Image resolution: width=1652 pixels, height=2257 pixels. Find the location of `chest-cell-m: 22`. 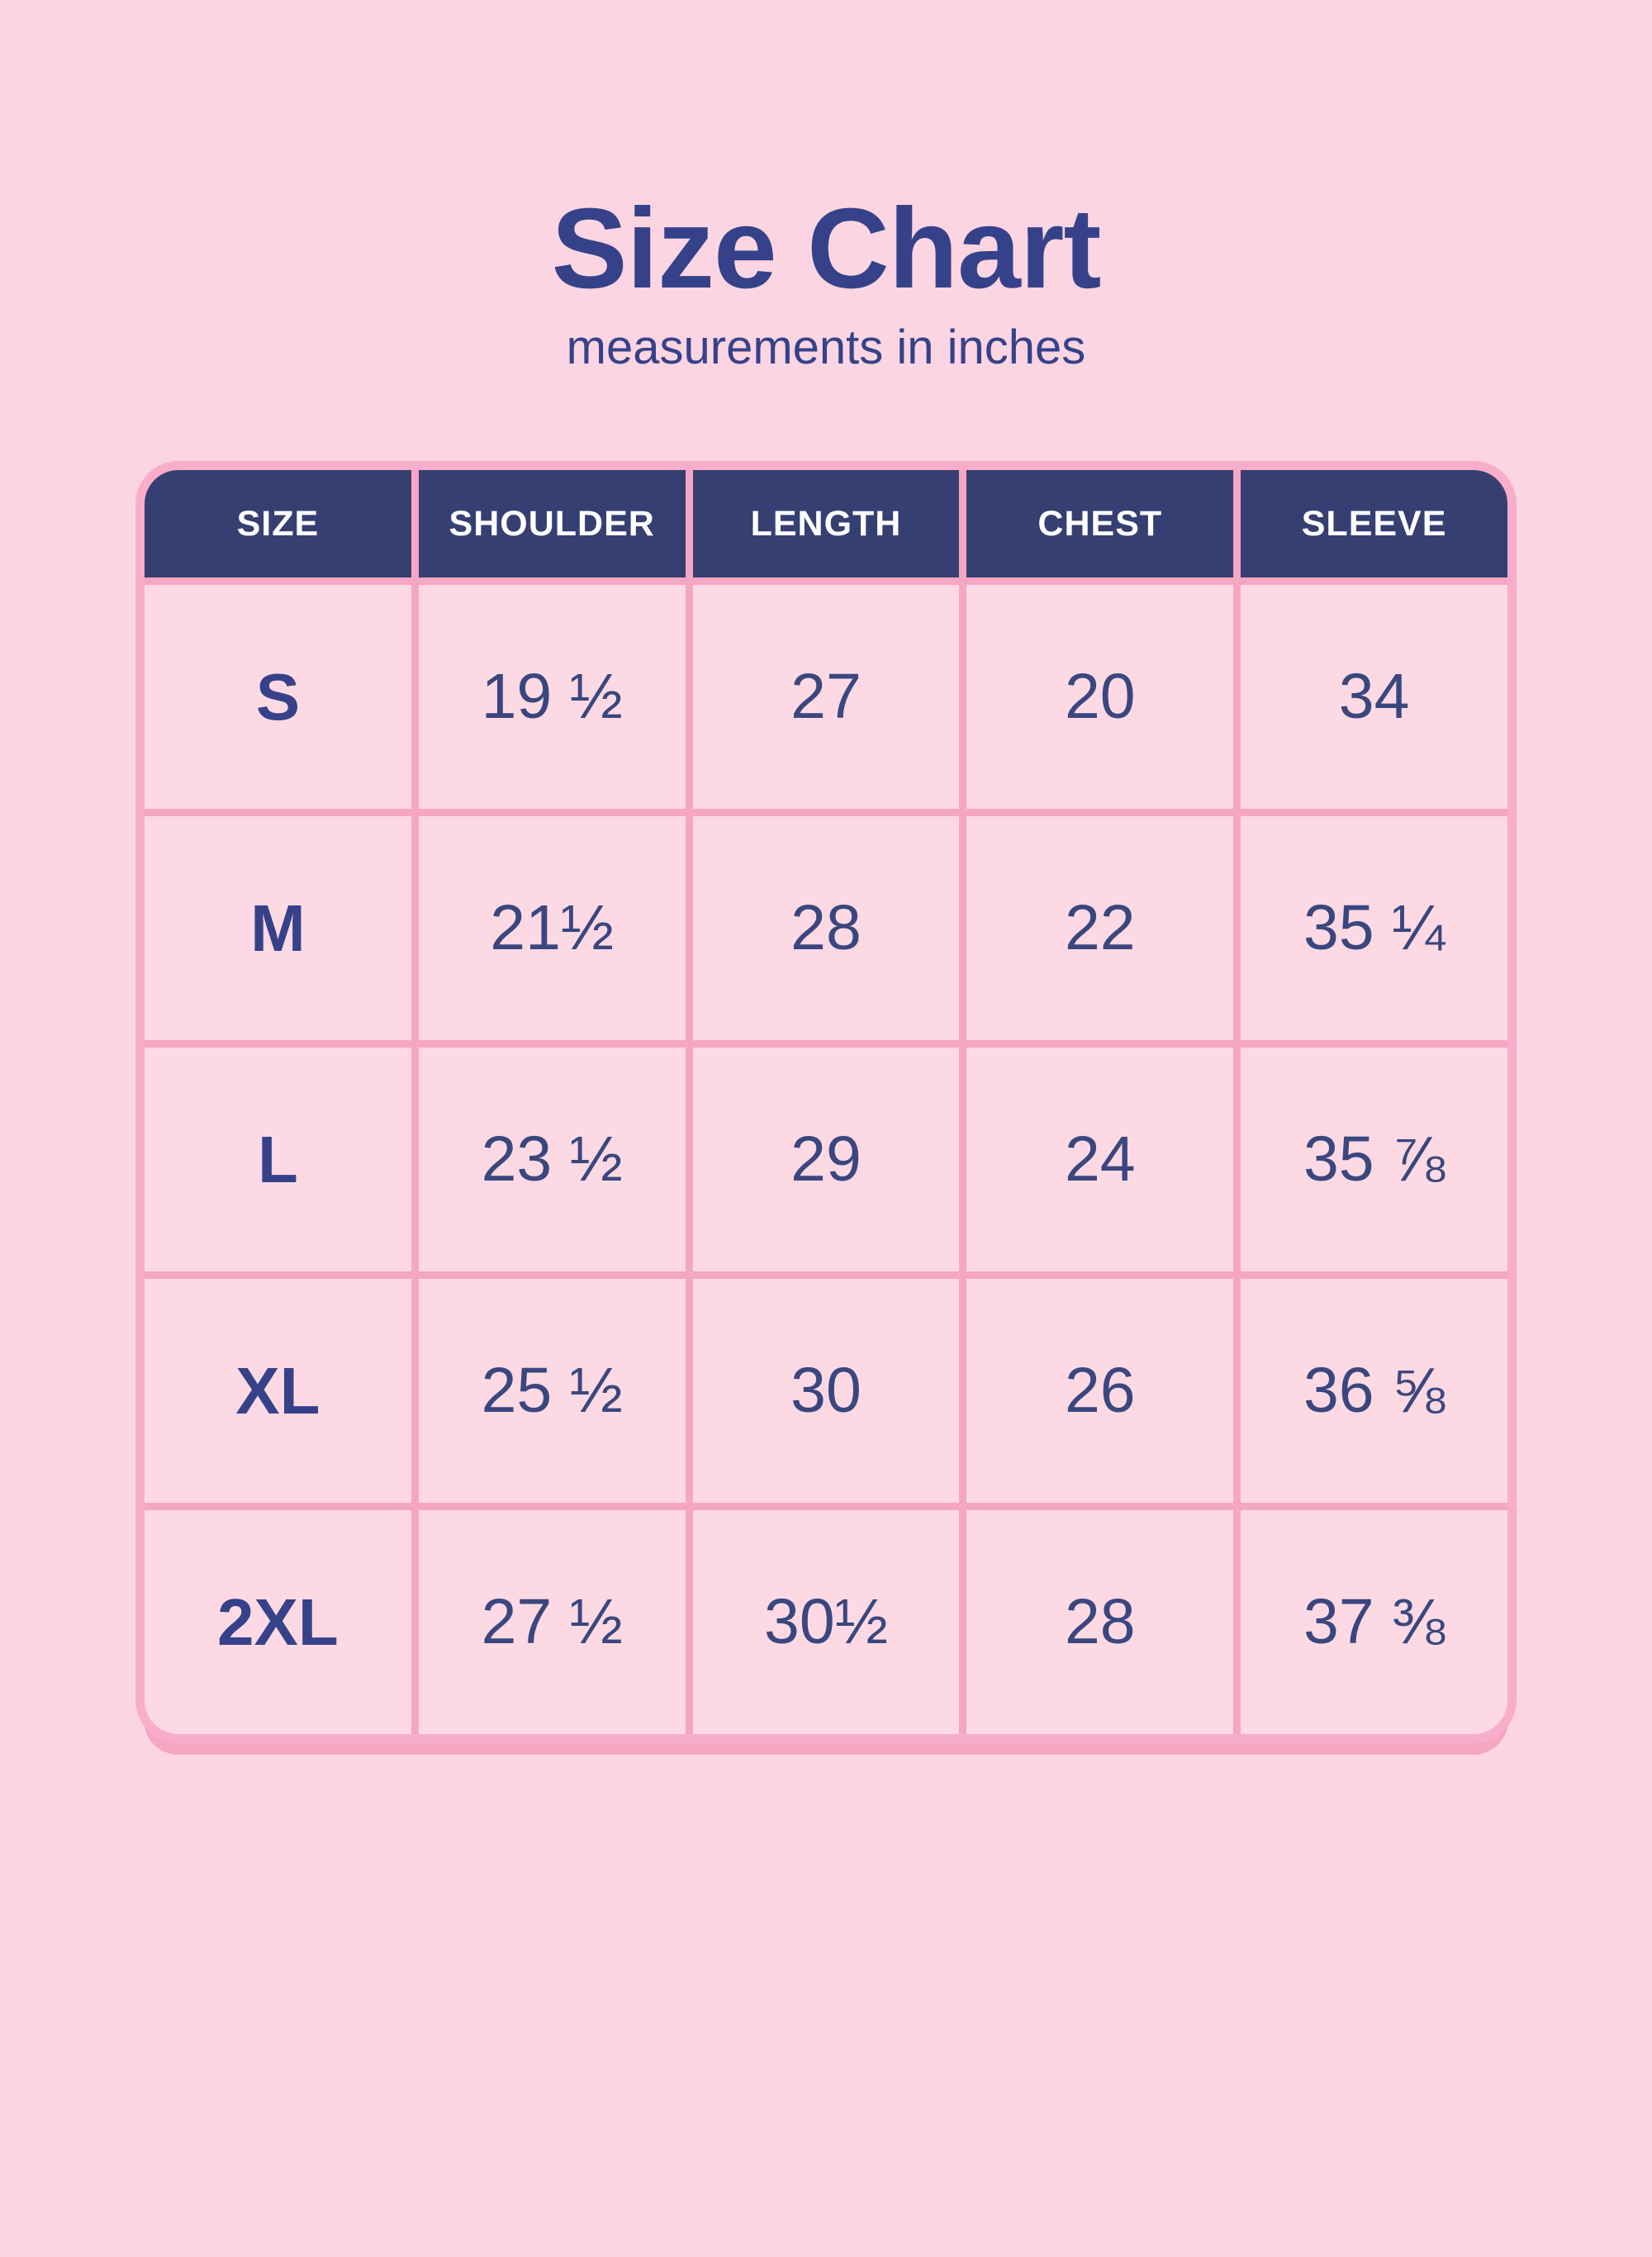

chest-cell-m: 22 is located at coordinates (1100, 928).